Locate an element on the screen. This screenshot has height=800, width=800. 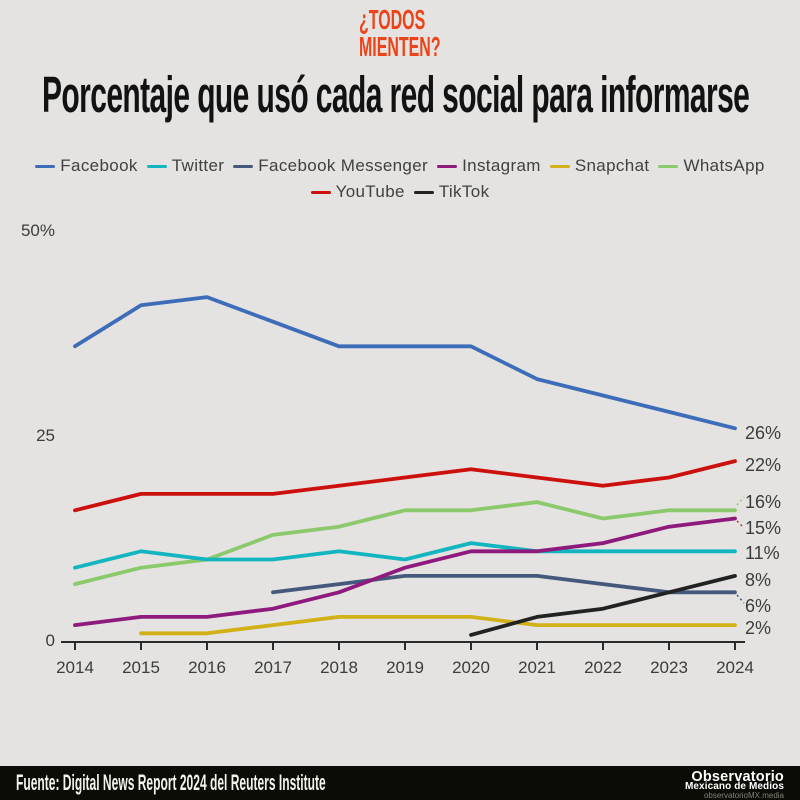
svg-text: 22% is located at coordinates (763, 465).